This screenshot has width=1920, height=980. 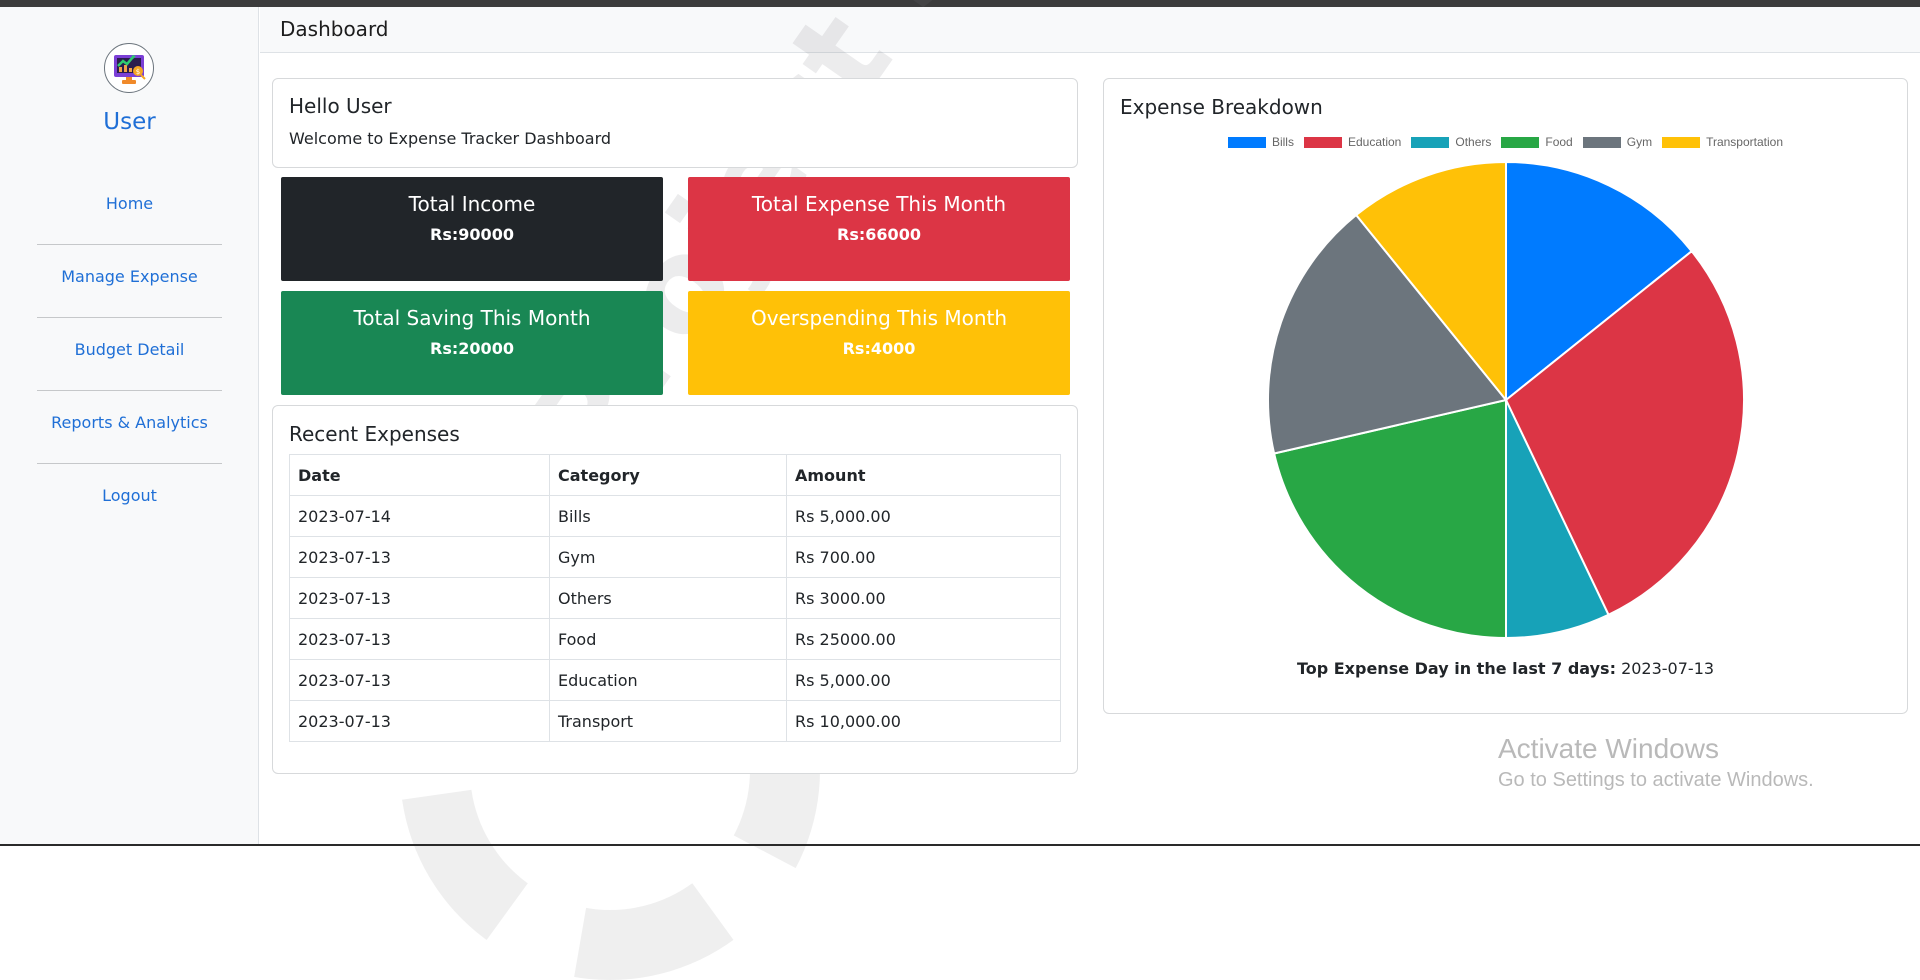 I want to click on monitor-chart-coin-icon: $, so click(x=130, y=69).